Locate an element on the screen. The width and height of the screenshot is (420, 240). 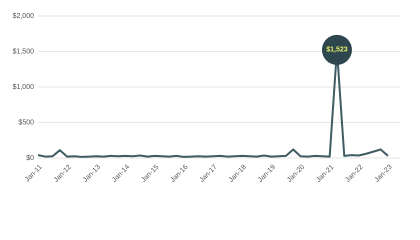
y-tick-label: $2,000 is located at coordinates (24, 16).